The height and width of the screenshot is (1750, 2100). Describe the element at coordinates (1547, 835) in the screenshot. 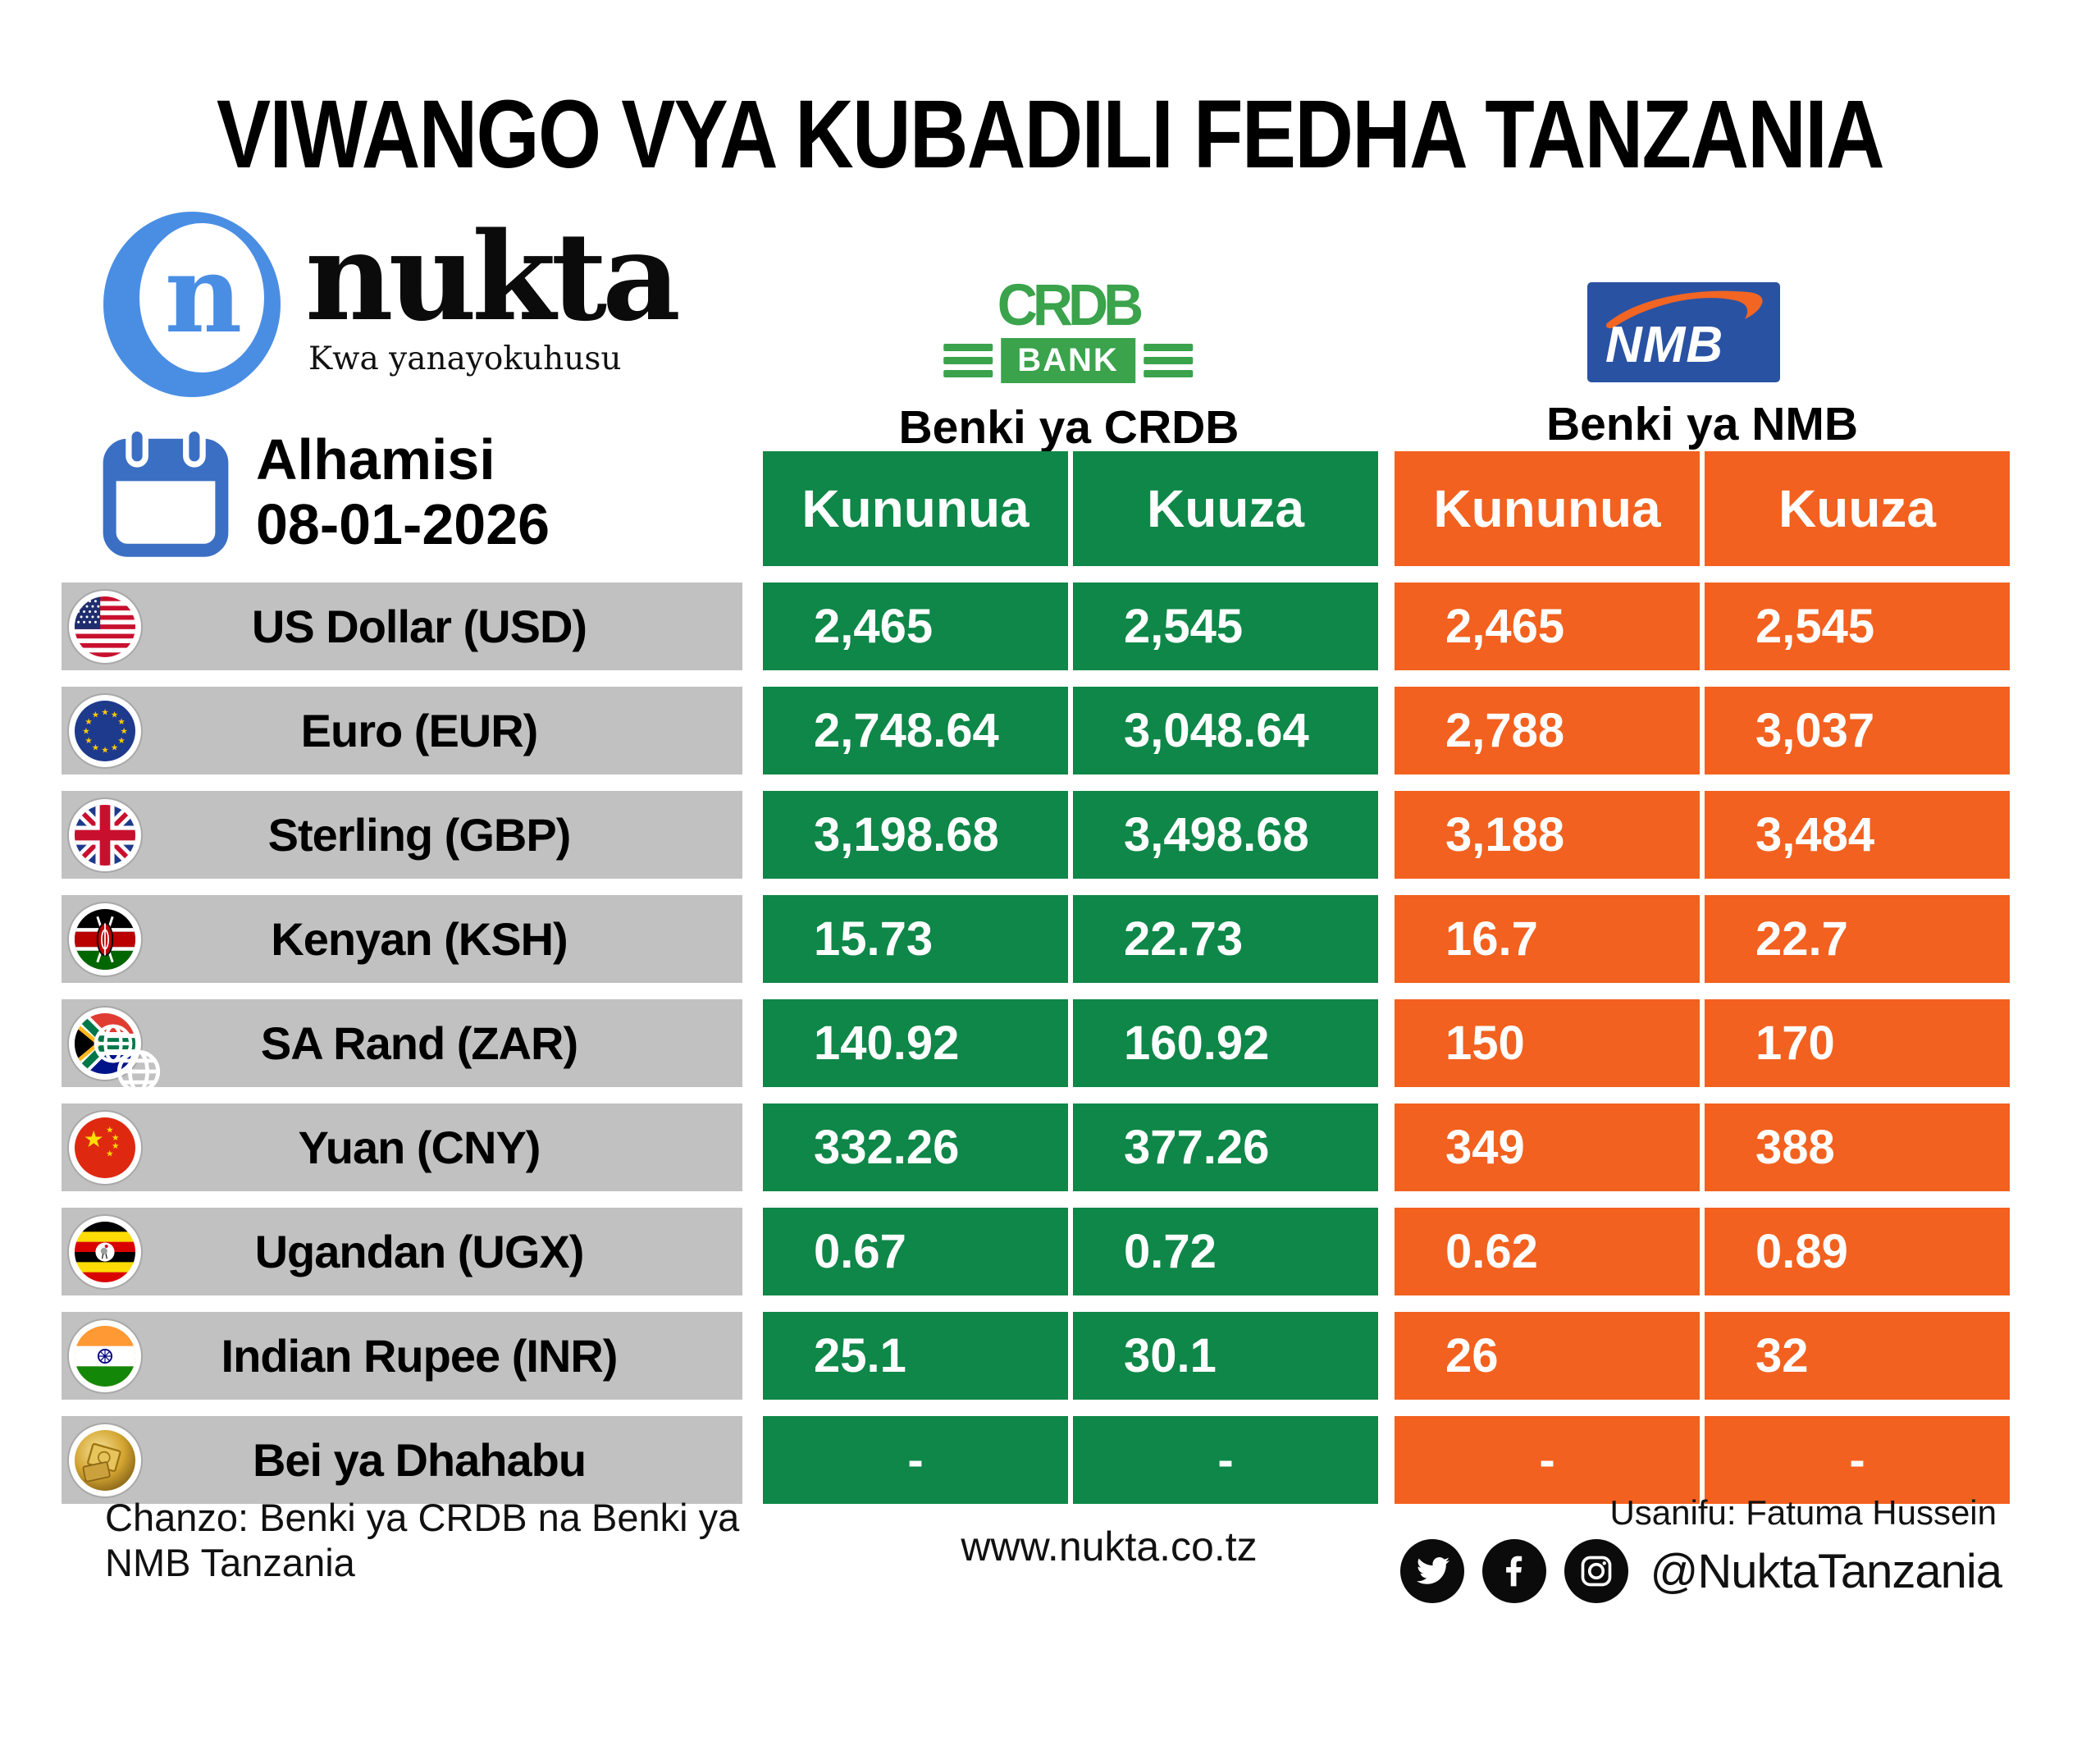

I see `nmb-buy-cell: 3,188` at that location.